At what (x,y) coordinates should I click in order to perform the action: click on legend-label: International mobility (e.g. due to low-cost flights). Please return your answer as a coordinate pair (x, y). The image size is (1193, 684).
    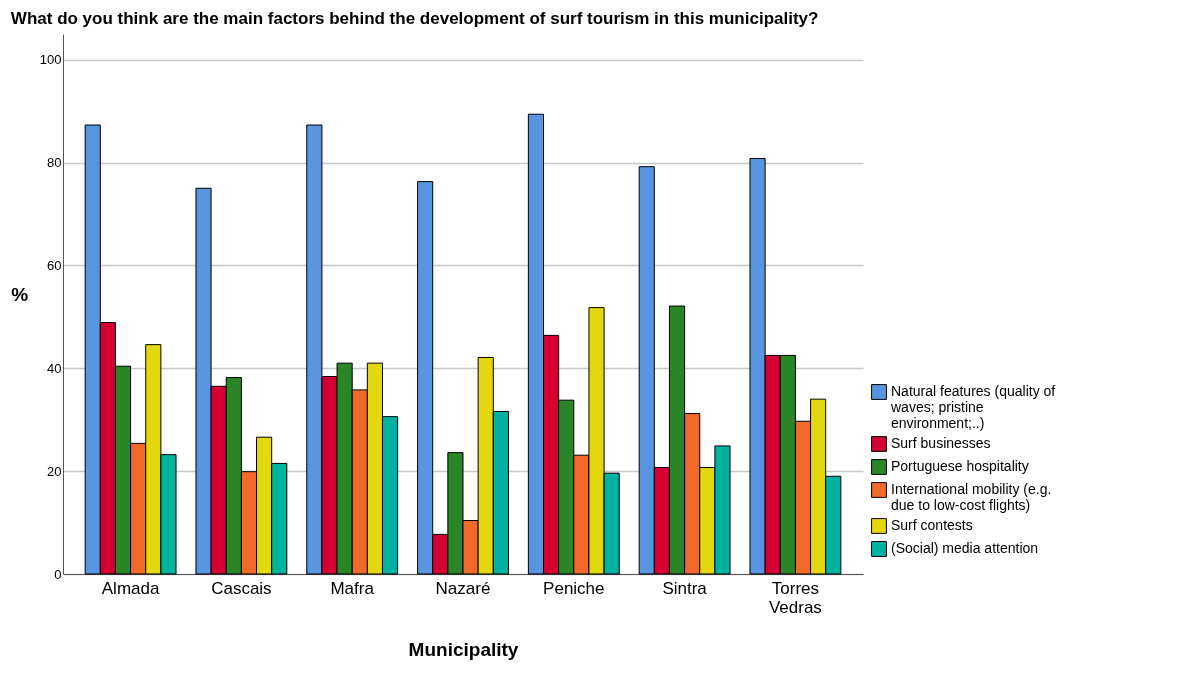
    Looking at the image, I should click on (971, 497).